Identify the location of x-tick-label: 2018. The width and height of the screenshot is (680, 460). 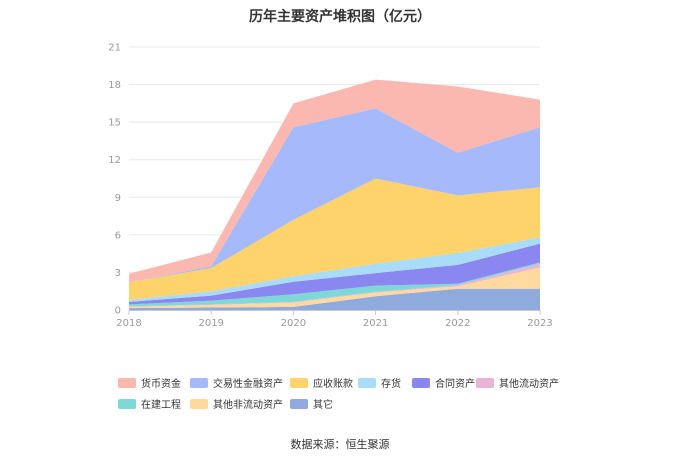
(128, 323).